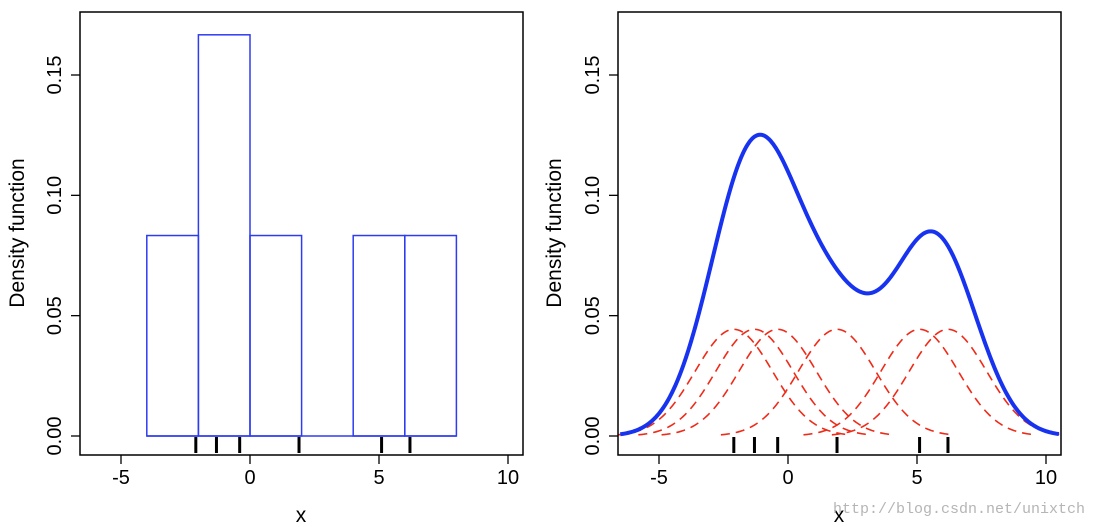 The height and width of the screenshot is (527, 1097). Describe the element at coordinates (959, 509) in the screenshot. I see `watermark: http://blog.csdn.net/unixtch` at that location.